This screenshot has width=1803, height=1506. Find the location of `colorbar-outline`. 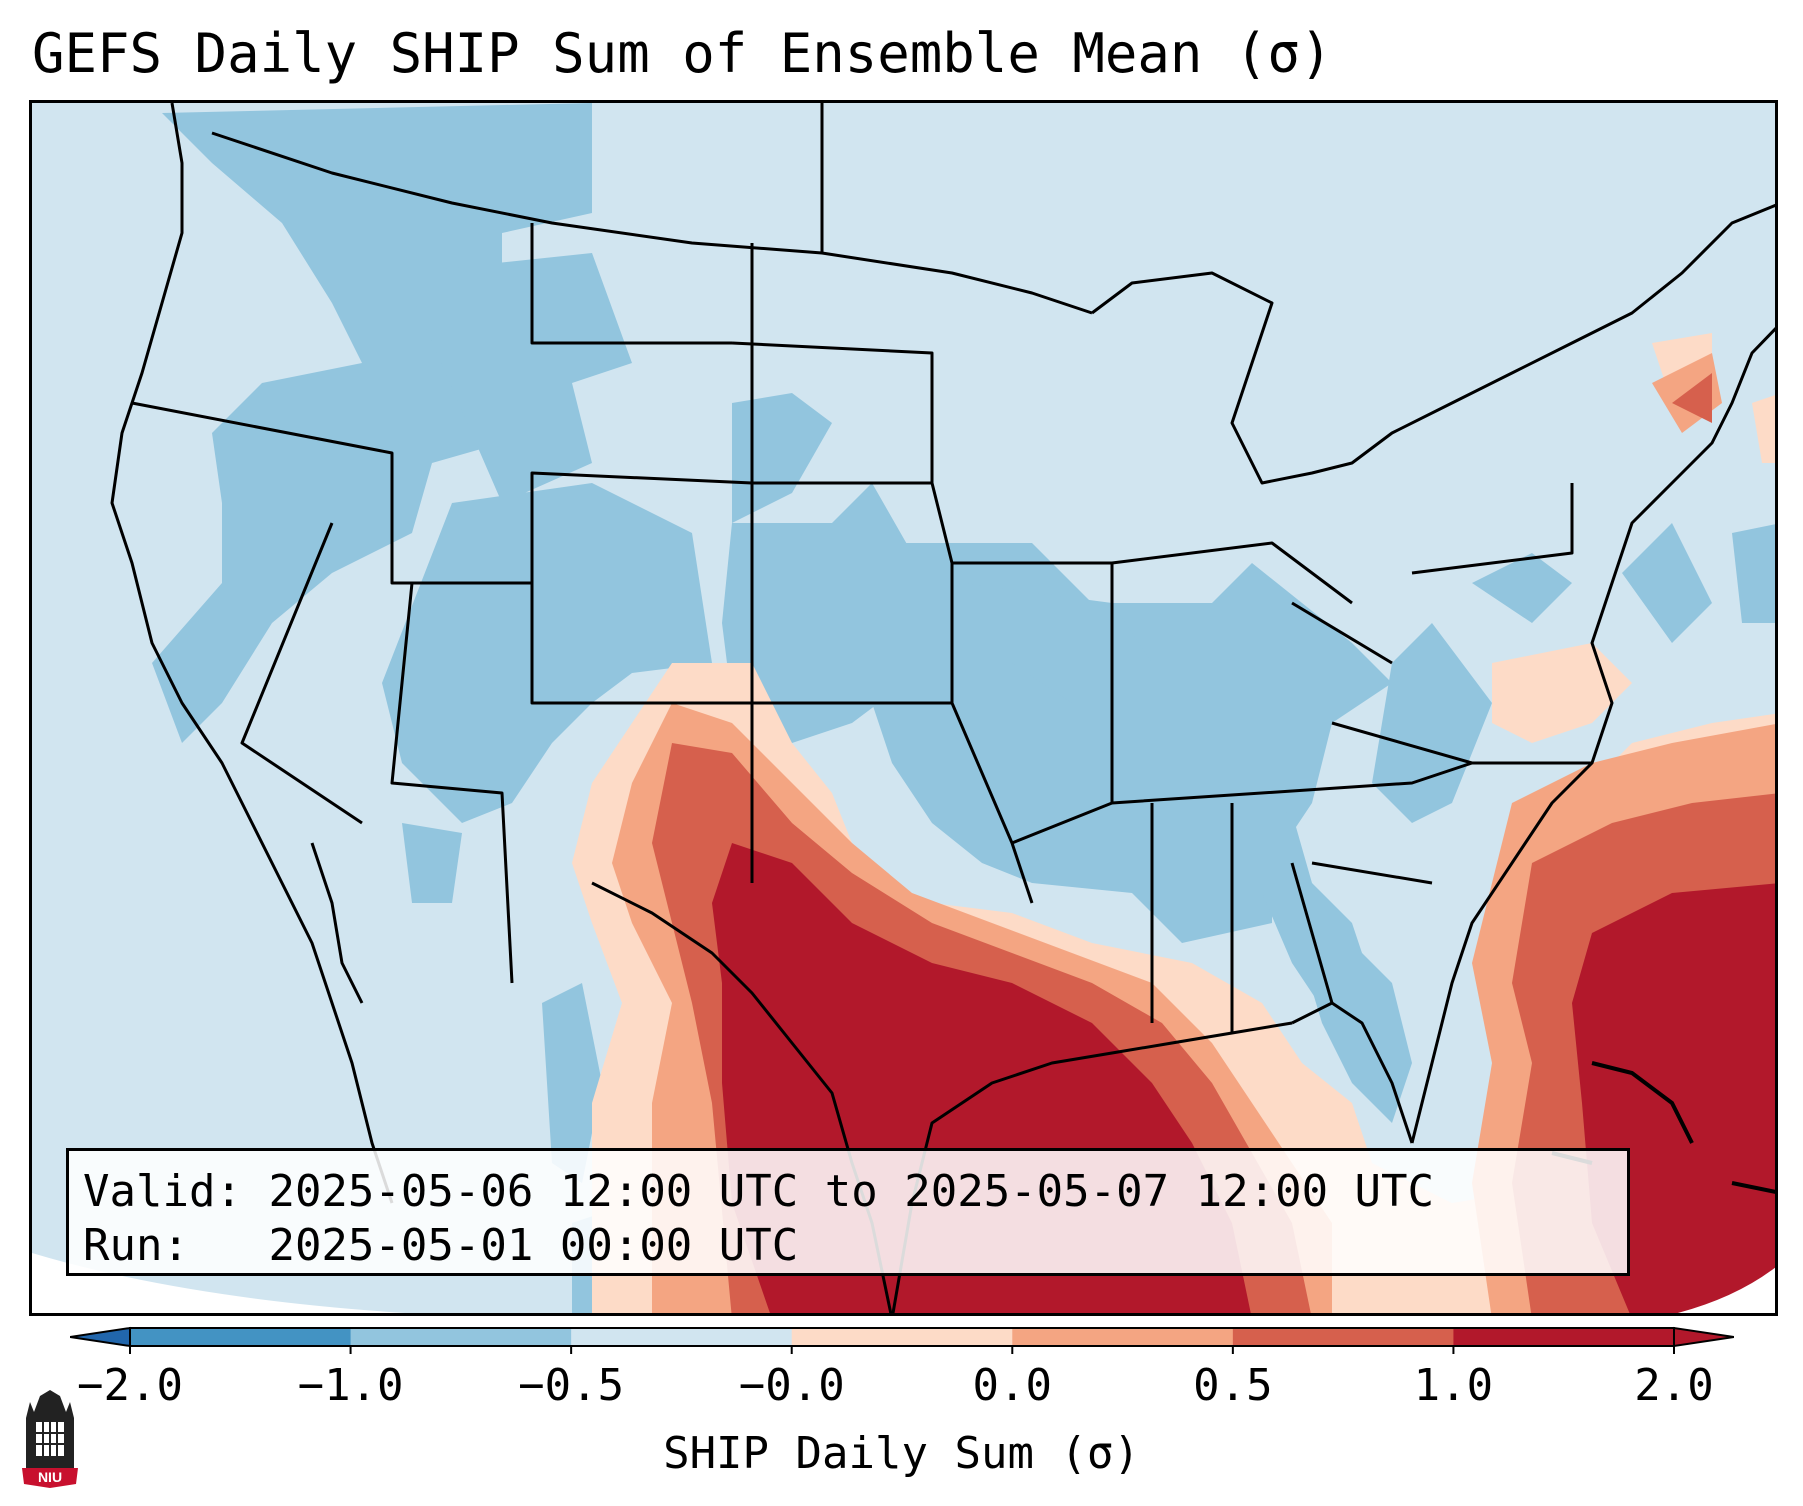

colorbar-outline is located at coordinates (902, 1337).